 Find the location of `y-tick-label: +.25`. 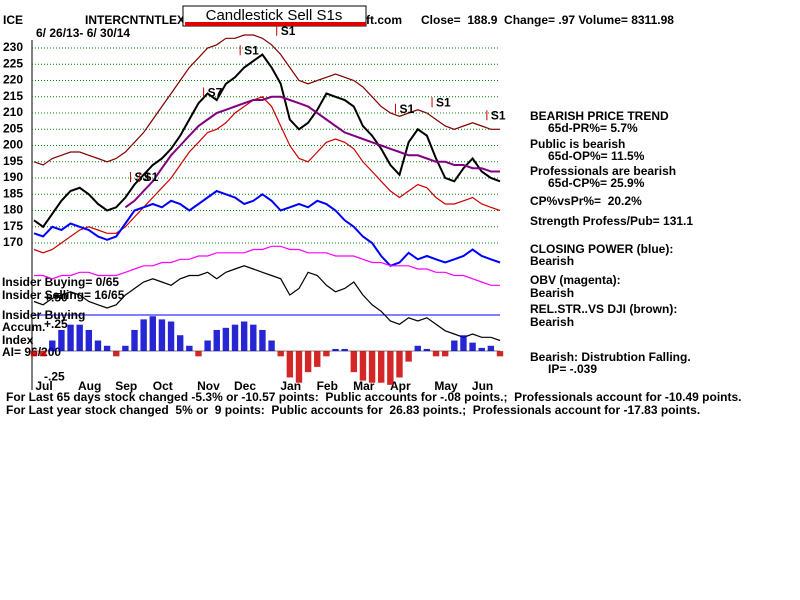

y-tick-label: +.25 is located at coordinates (56, 324).